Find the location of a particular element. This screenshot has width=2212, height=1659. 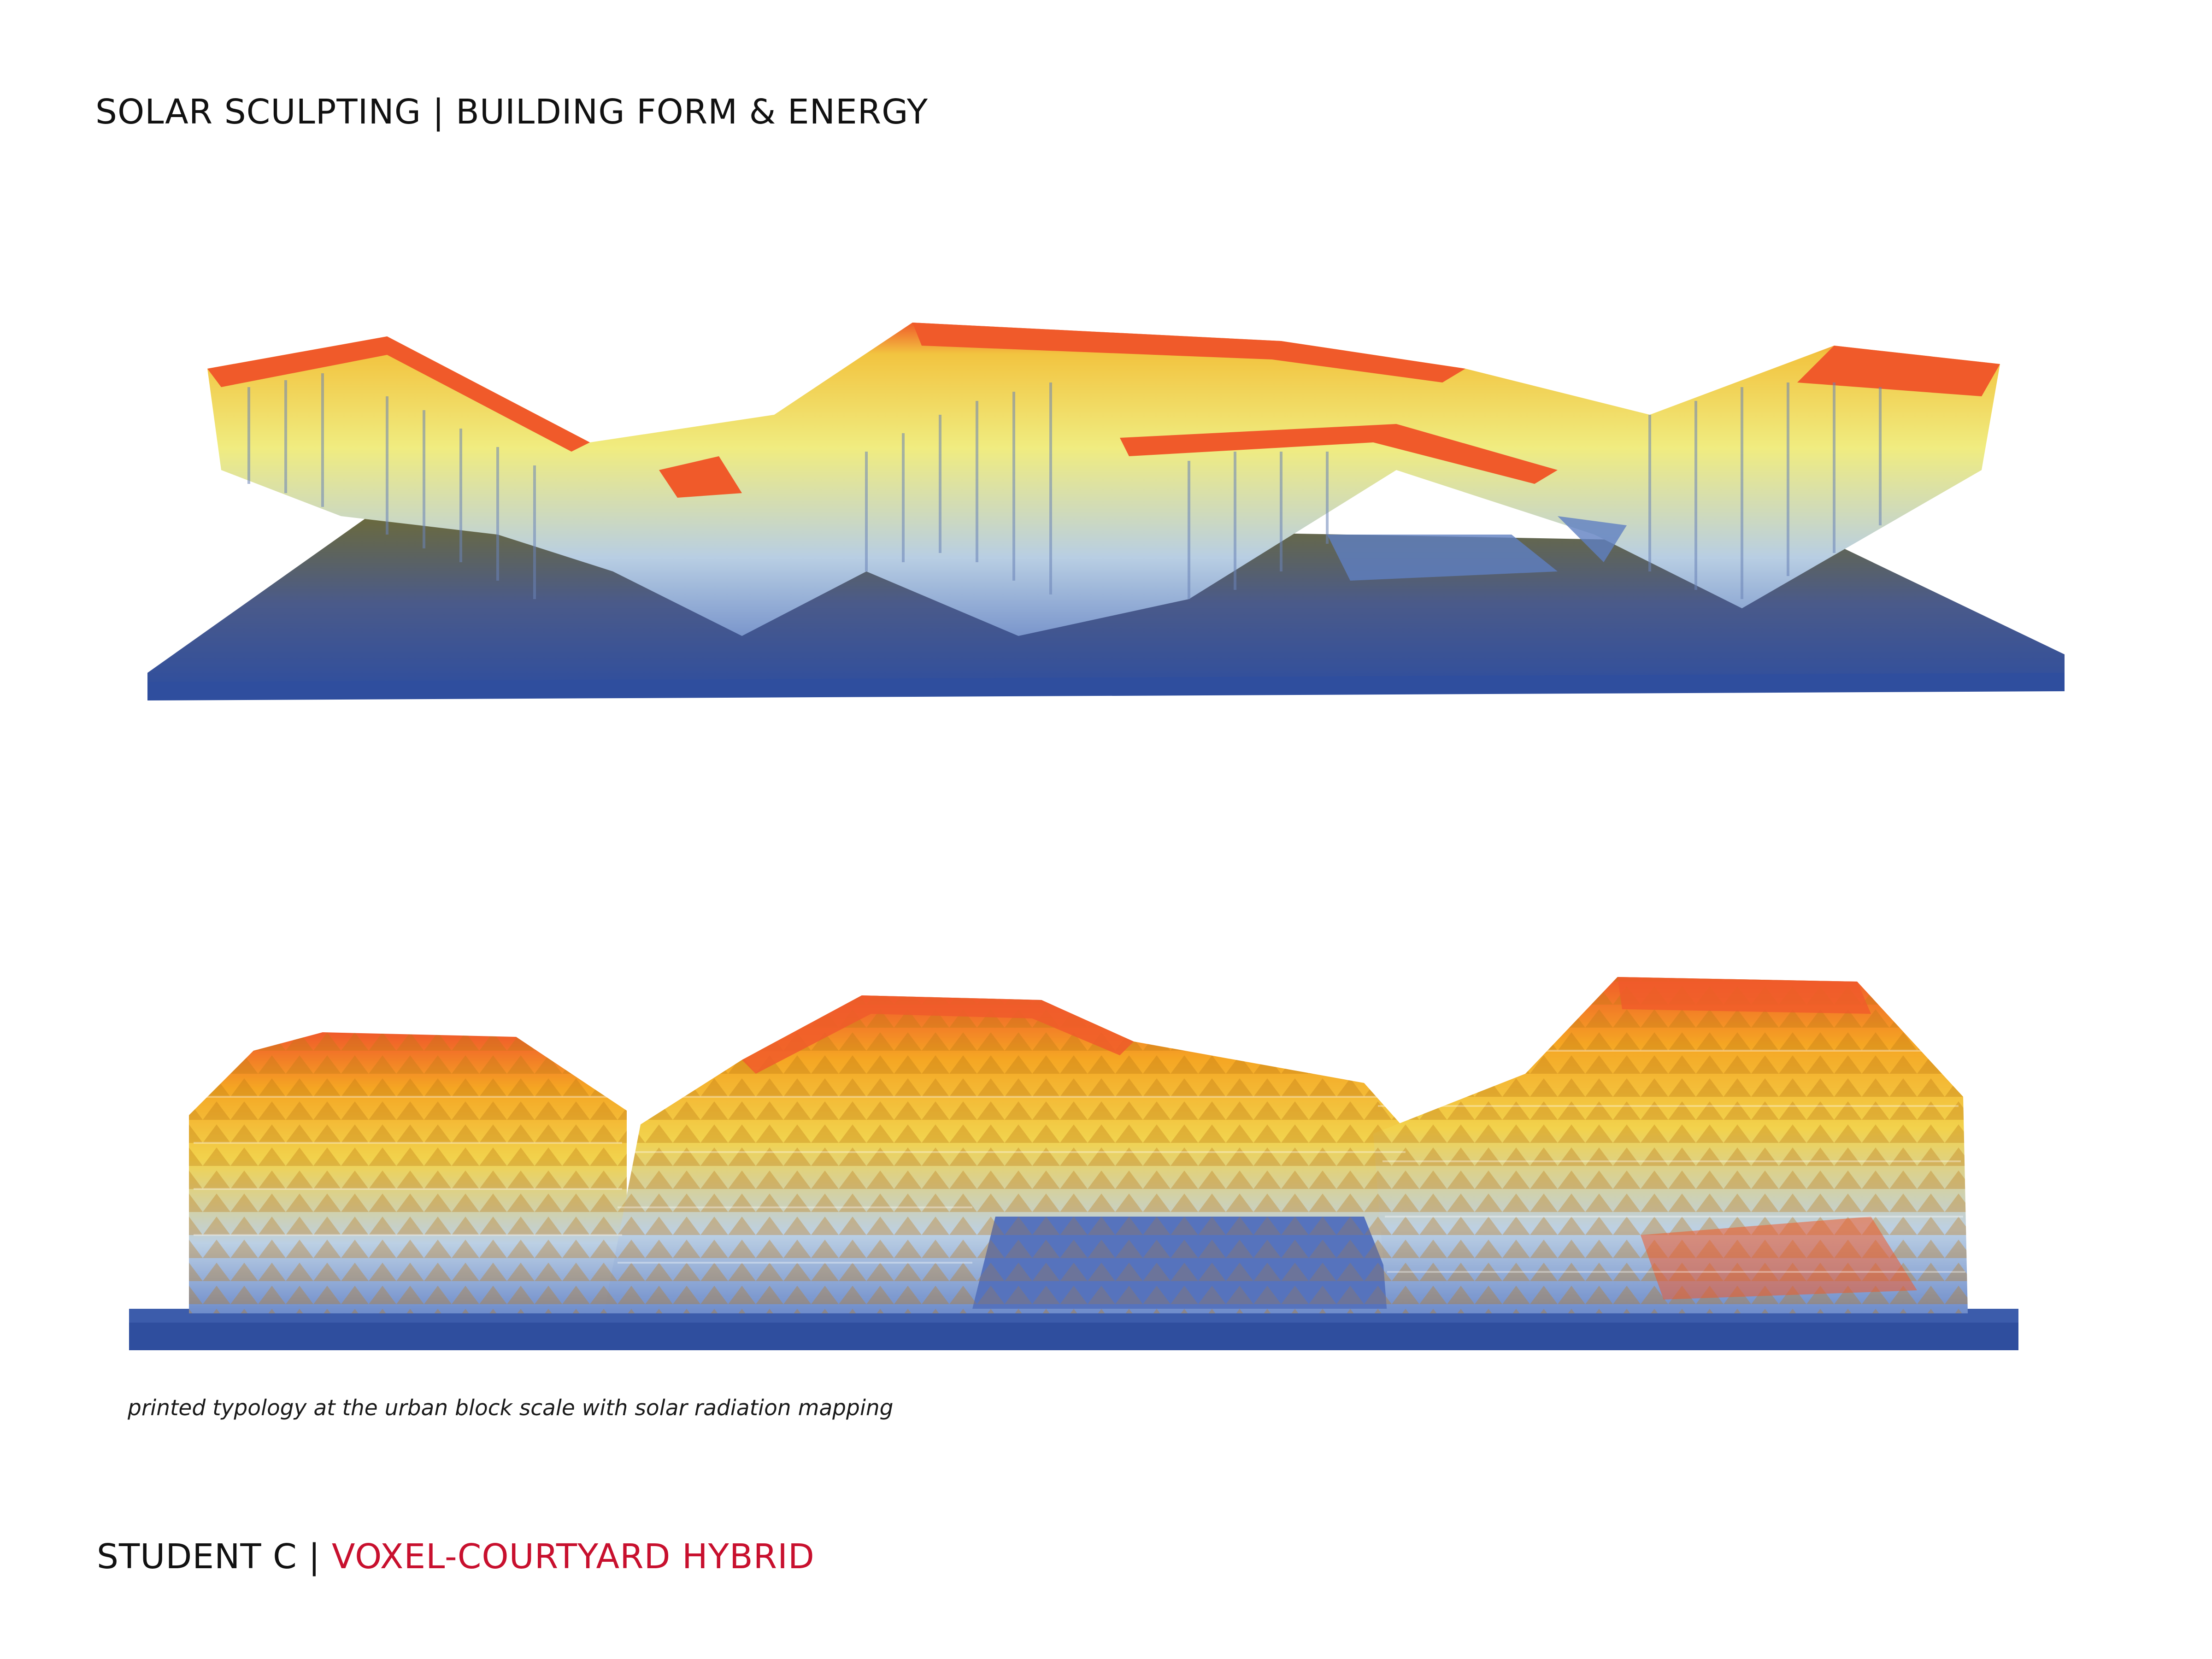

page-title: SOLAR SCULPTING | BUILDING FORM & ENERGY is located at coordinates (512, 112).